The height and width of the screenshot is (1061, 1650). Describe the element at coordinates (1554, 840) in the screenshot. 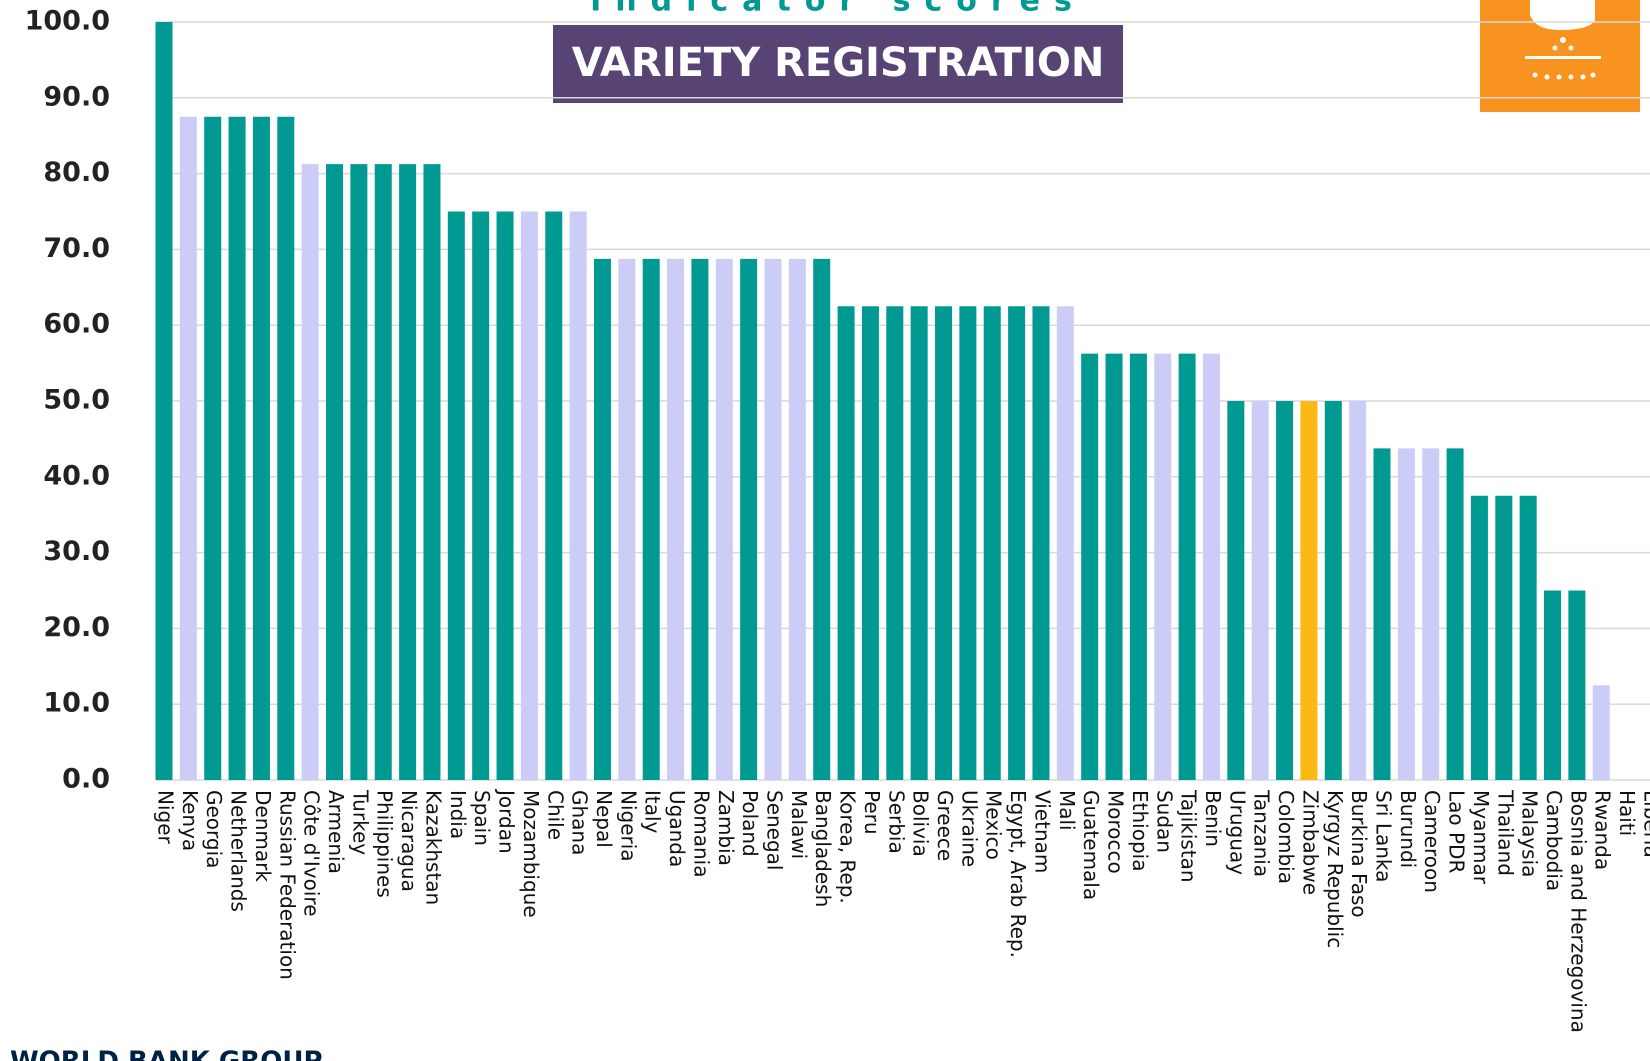

I see `x-tick-label: Cambodia` at that location.